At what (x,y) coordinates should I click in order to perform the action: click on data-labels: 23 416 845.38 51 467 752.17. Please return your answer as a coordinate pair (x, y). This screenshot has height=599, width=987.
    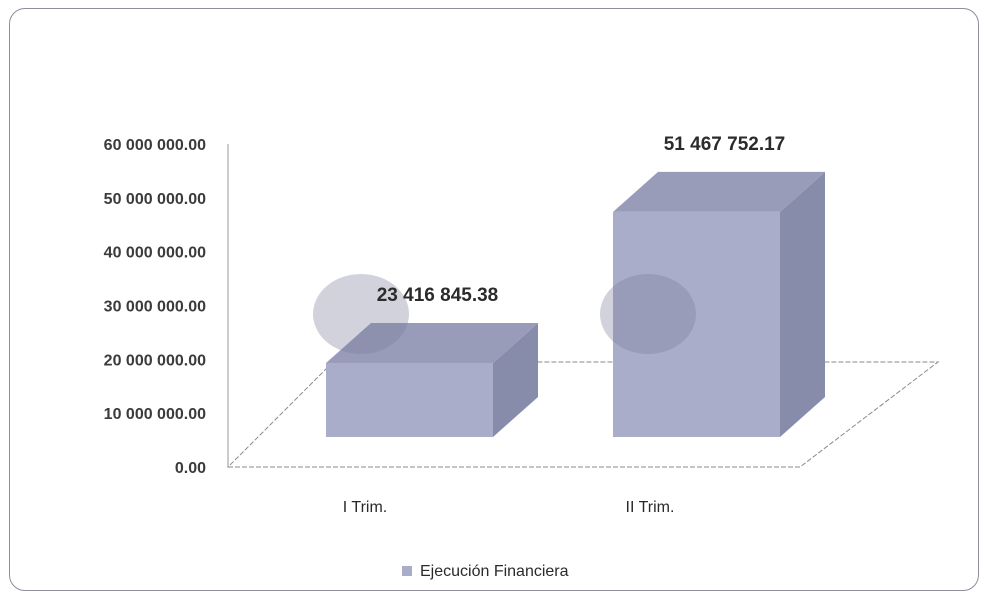
    Looking at the image, I should click on (581, 220).